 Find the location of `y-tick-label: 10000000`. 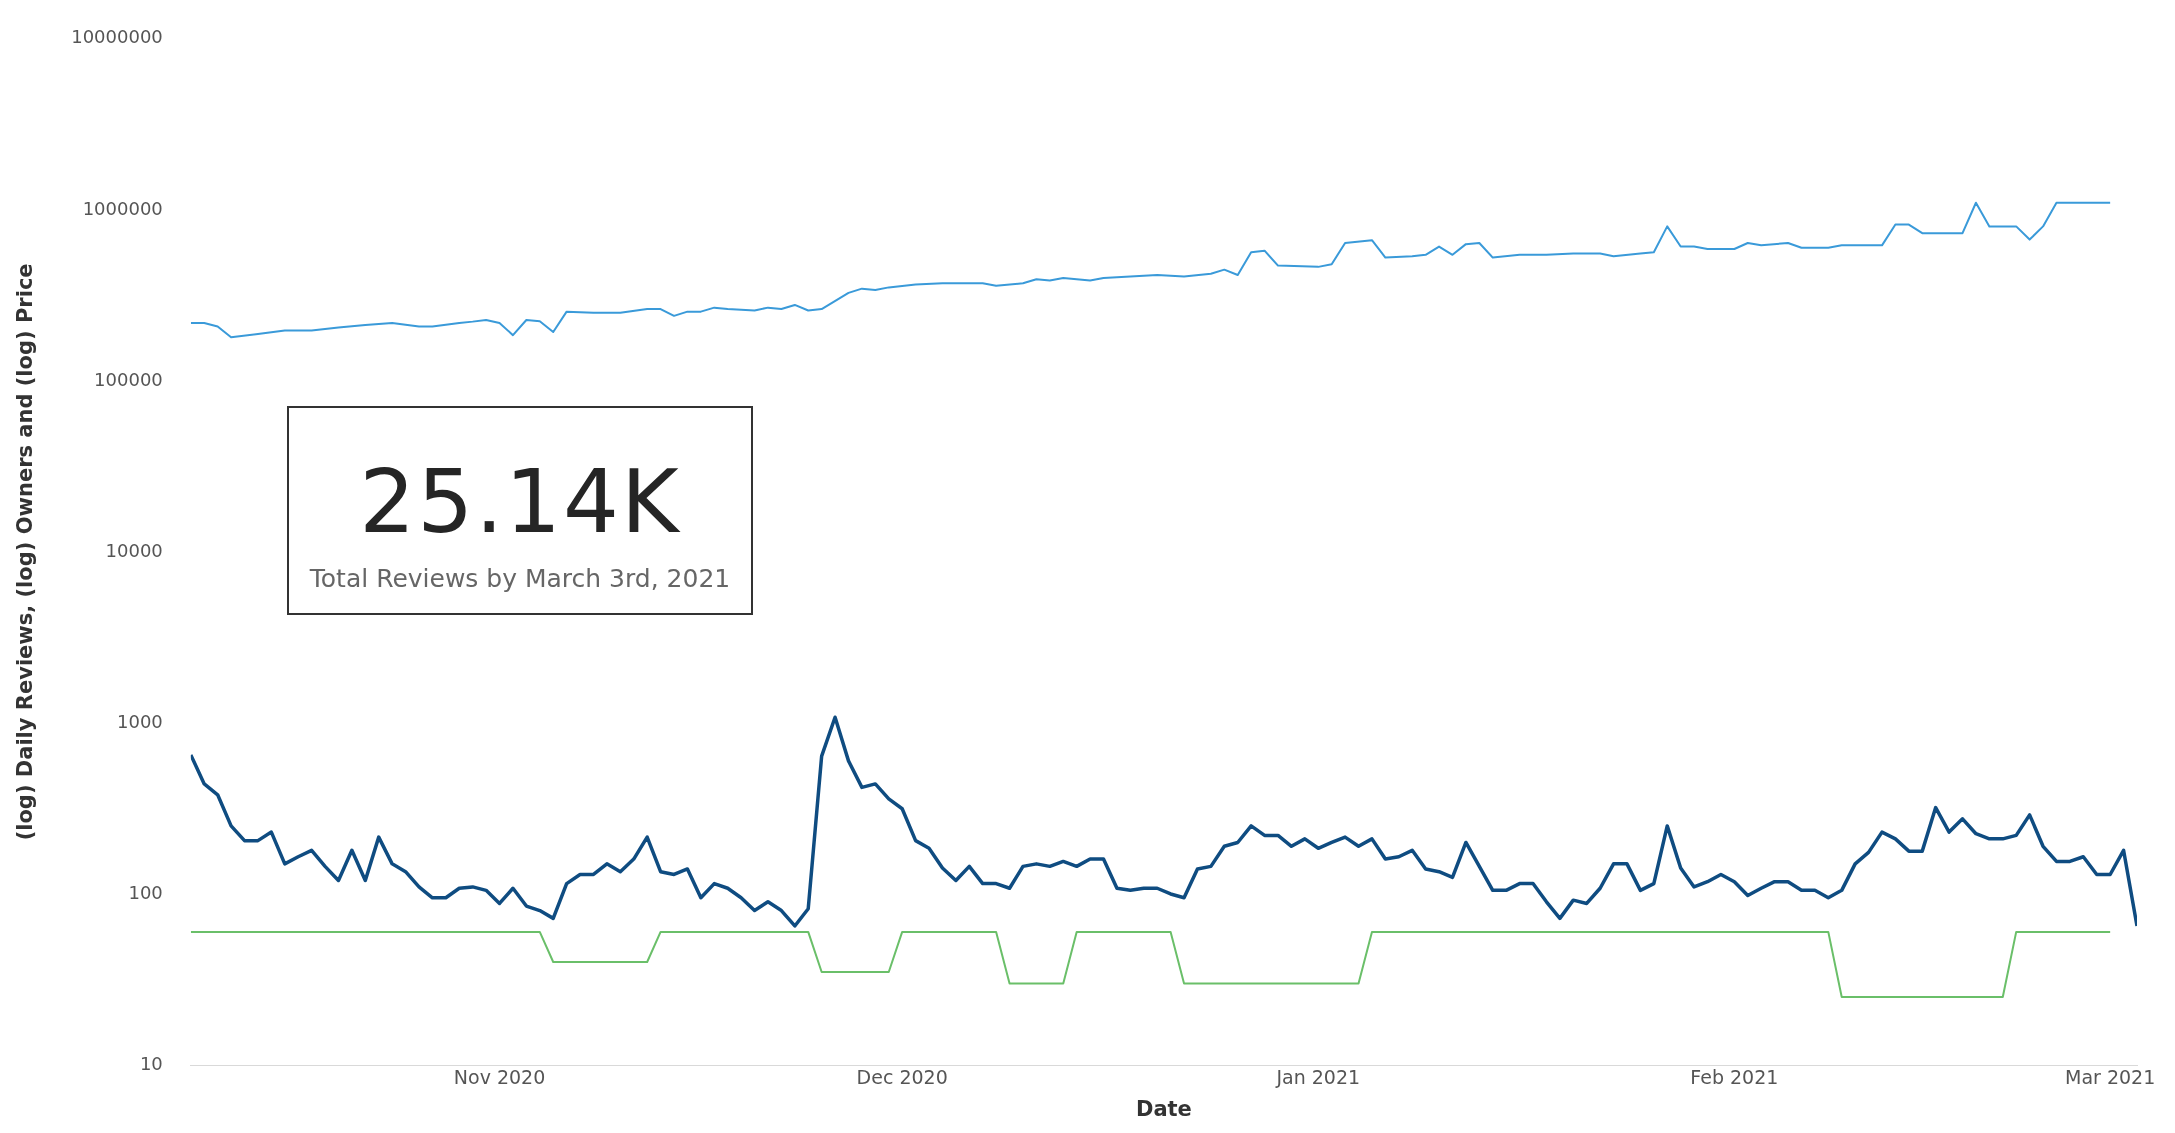

y-tick-label: 10000000 is located at coordinates (117, 37).